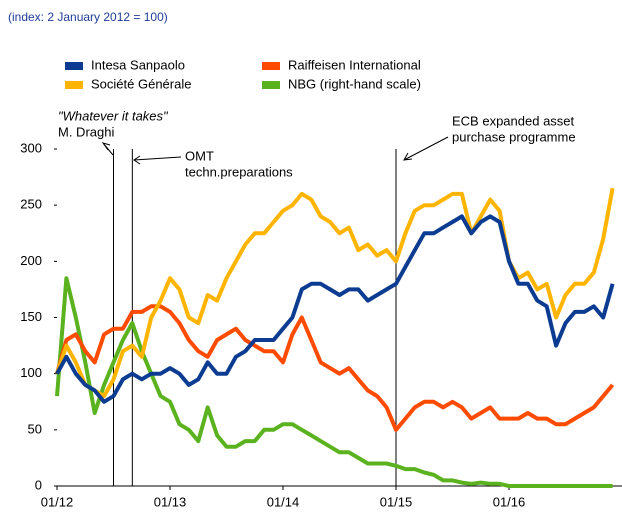 Image resolution: width=622 pixels, height=525 pixels. I want to click on y-tick-label: 200, so click(31, 260).